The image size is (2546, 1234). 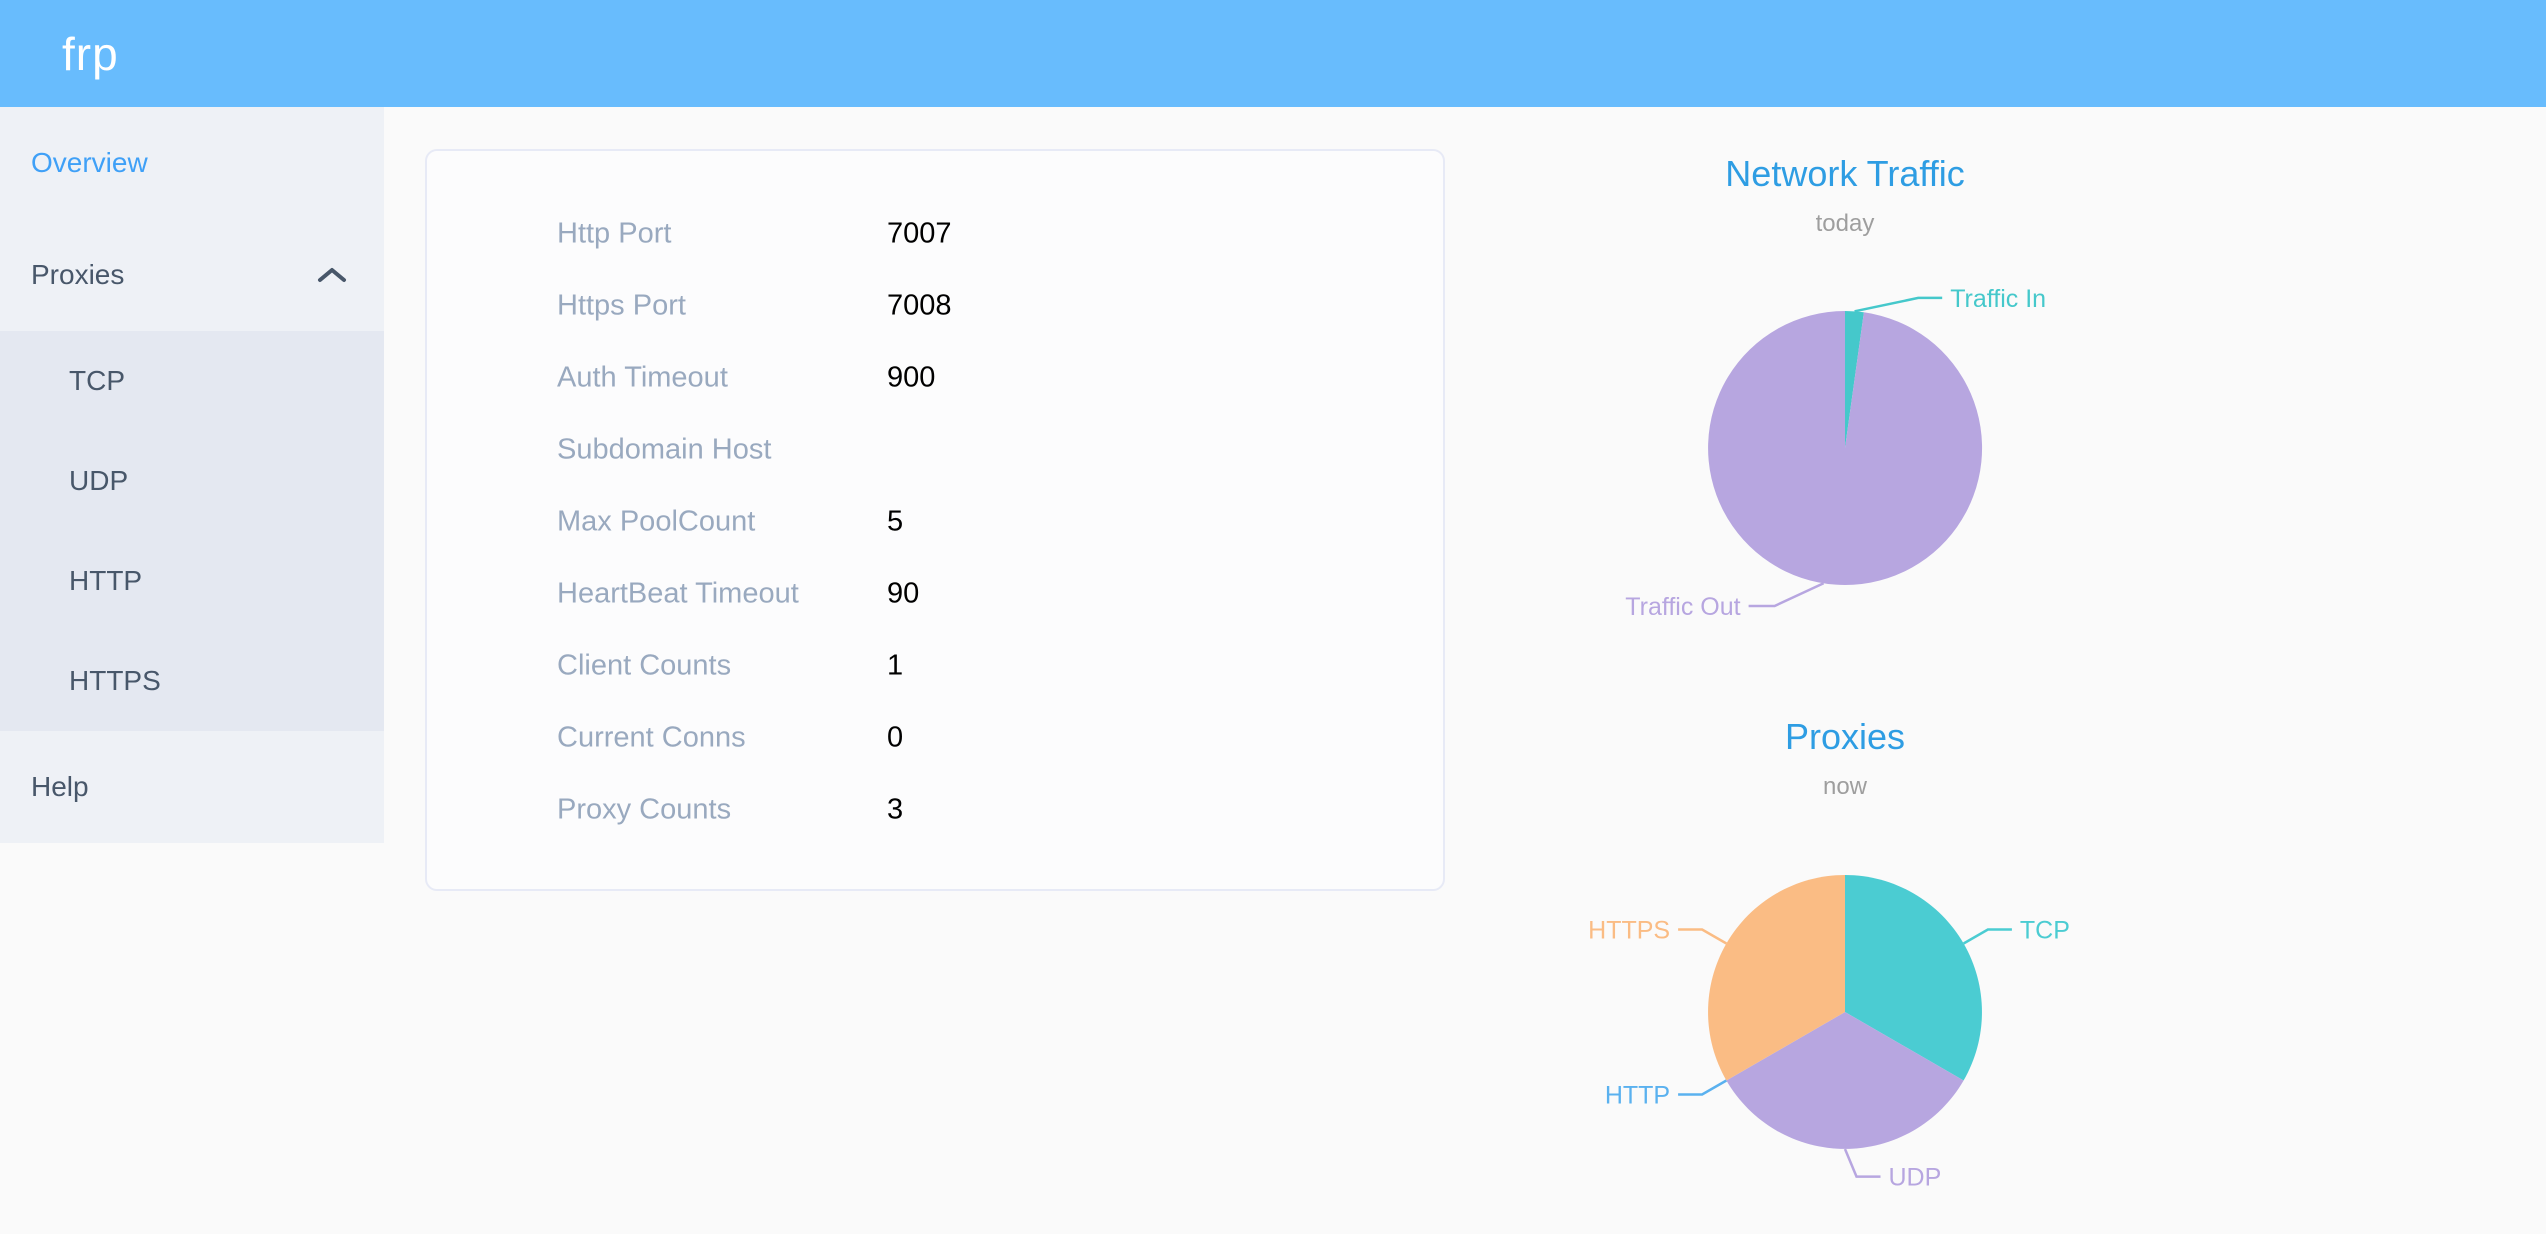 I want to click on sidebar-item-tcp: TCP, so click(x=192, y=381).